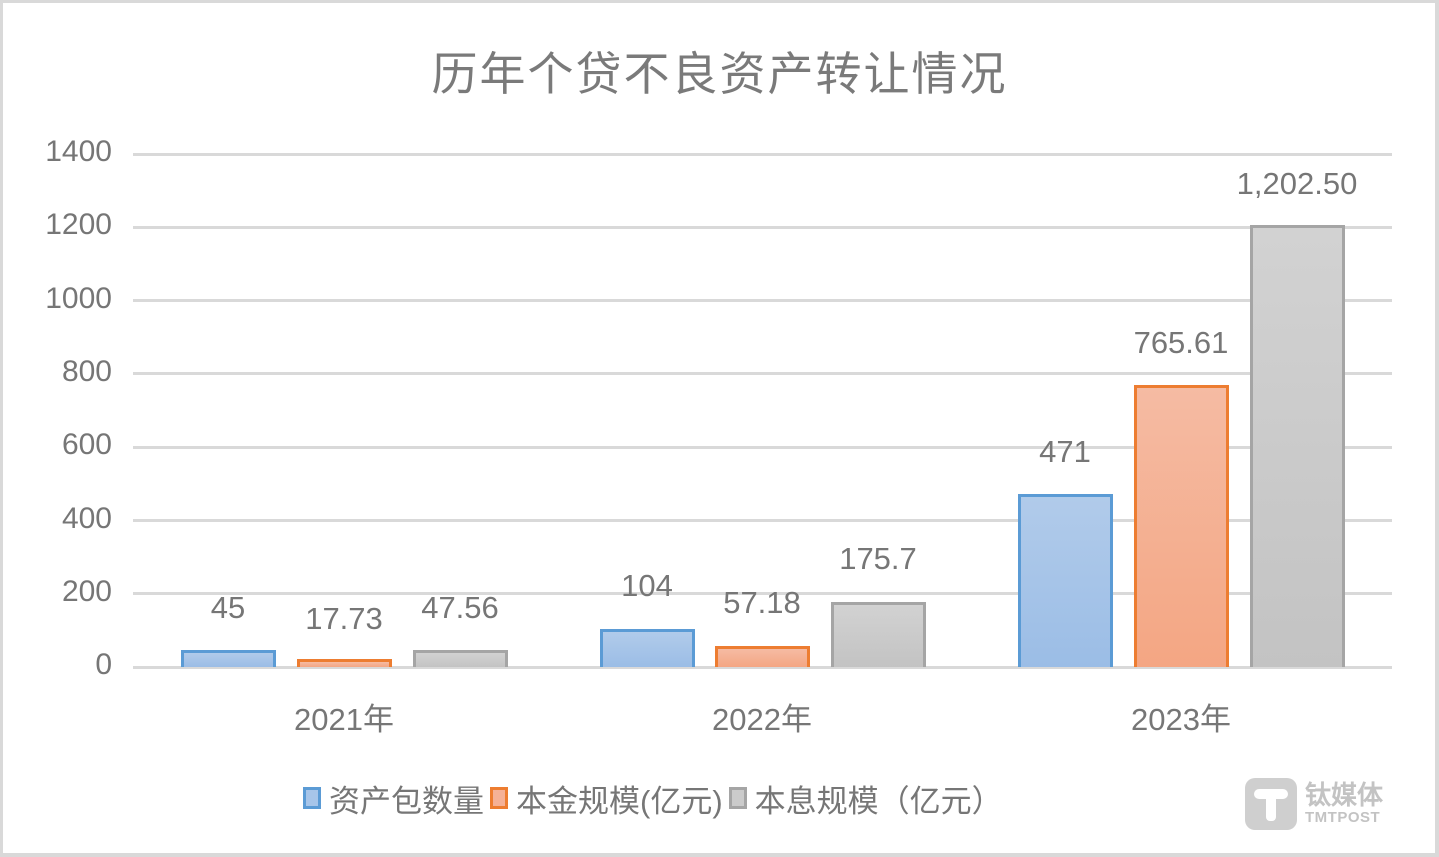  What do you see at coordinates (762, 719) in the screenshot?
I see `x-tick-2022: 2022年` at bounding box center [762, 719].